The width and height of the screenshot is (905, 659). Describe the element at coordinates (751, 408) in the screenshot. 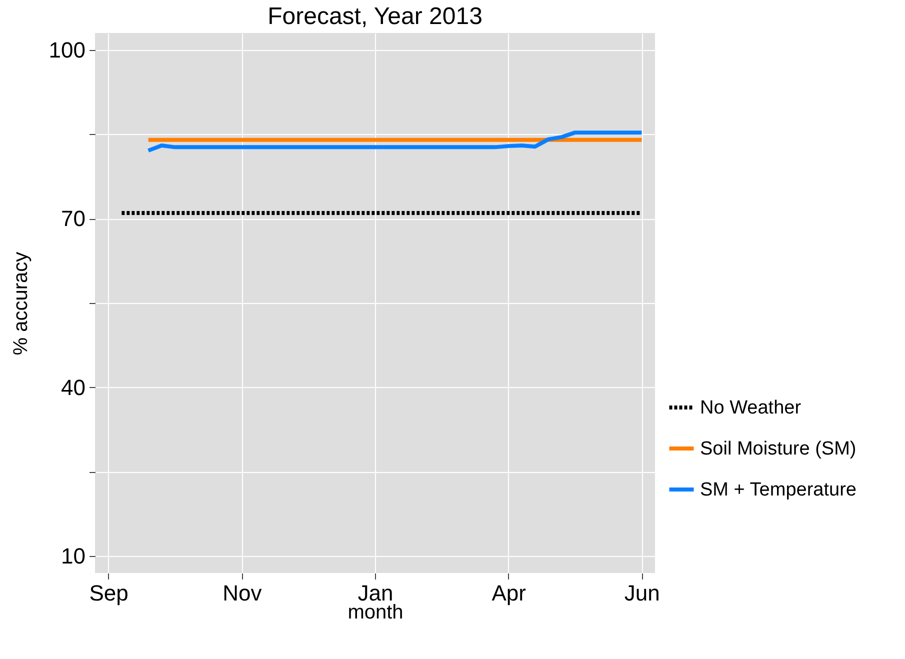

I see `legend-label: No Weather` at that location.